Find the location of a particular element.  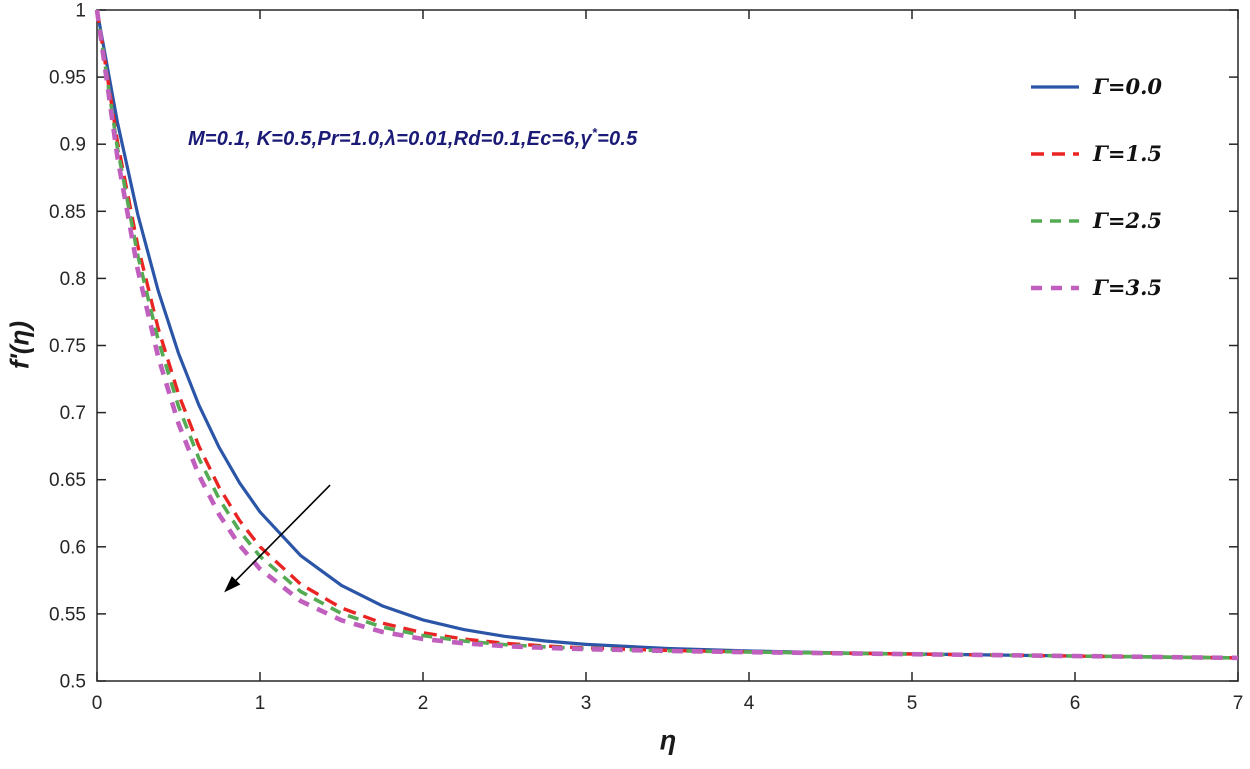

x-tick-label: 5 is located at coordinates (912, 703).